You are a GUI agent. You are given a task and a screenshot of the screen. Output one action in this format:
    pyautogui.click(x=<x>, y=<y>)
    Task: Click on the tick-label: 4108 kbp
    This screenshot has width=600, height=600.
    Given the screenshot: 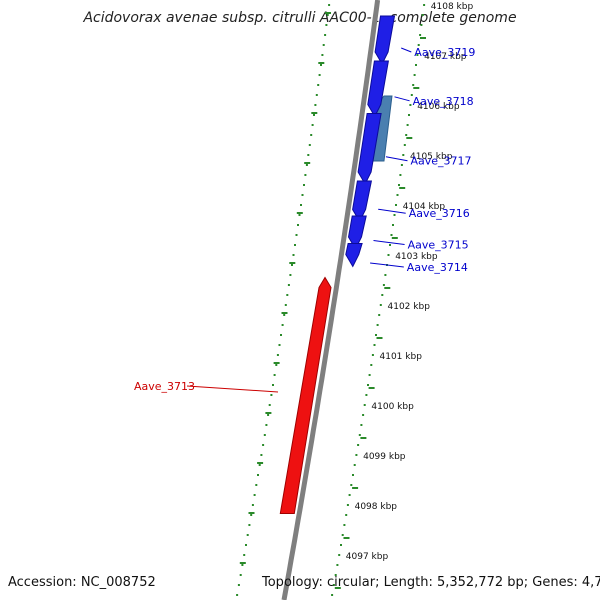 What is the action you would take?
    pyautogui.click(x=452, y=7)
    